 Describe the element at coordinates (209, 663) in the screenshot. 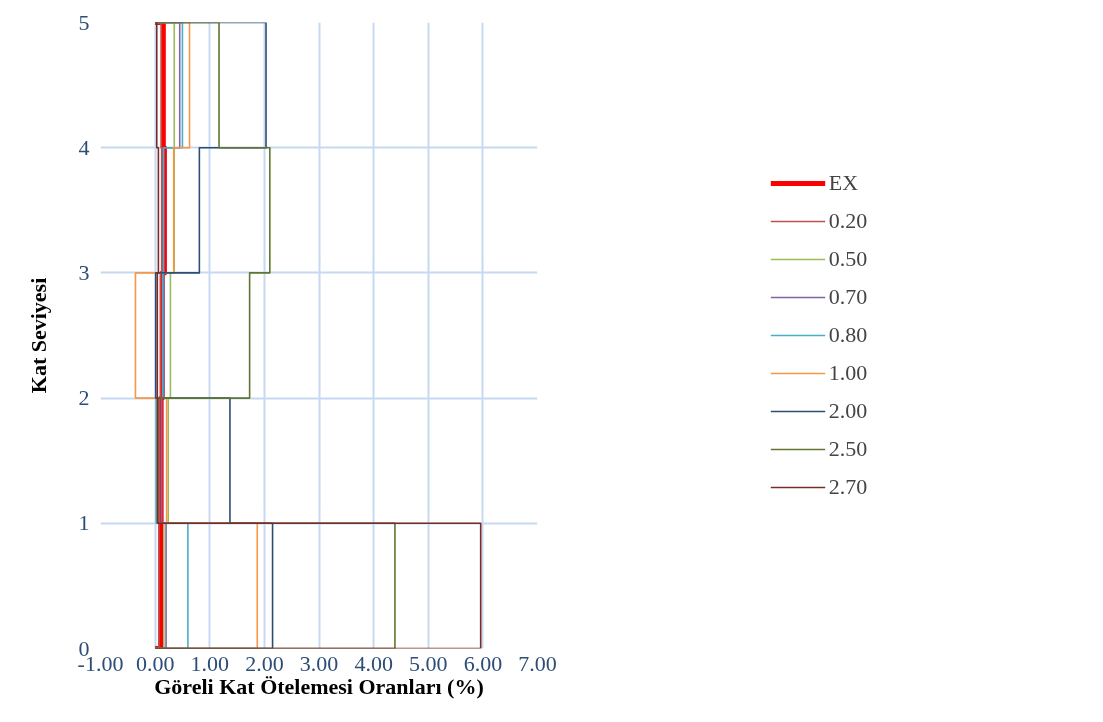

I see `x-tick-label: 1.00` at that location.